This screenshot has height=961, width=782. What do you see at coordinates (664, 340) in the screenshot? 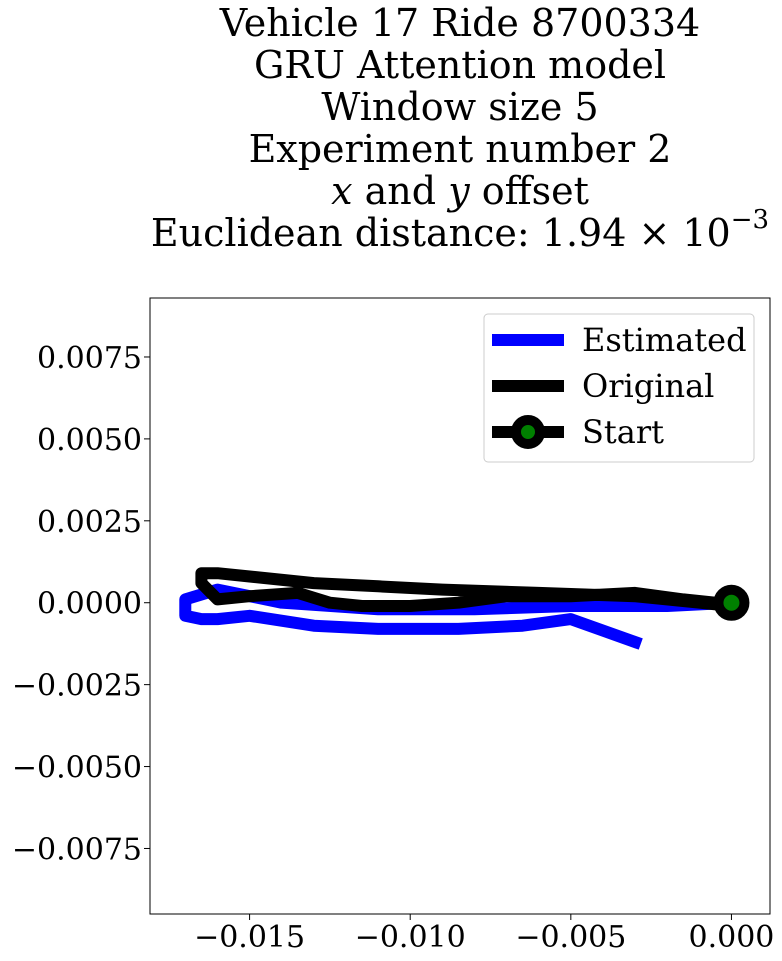
I see `legend-label-estimated: Estimated` at bounding box center [664, 340].